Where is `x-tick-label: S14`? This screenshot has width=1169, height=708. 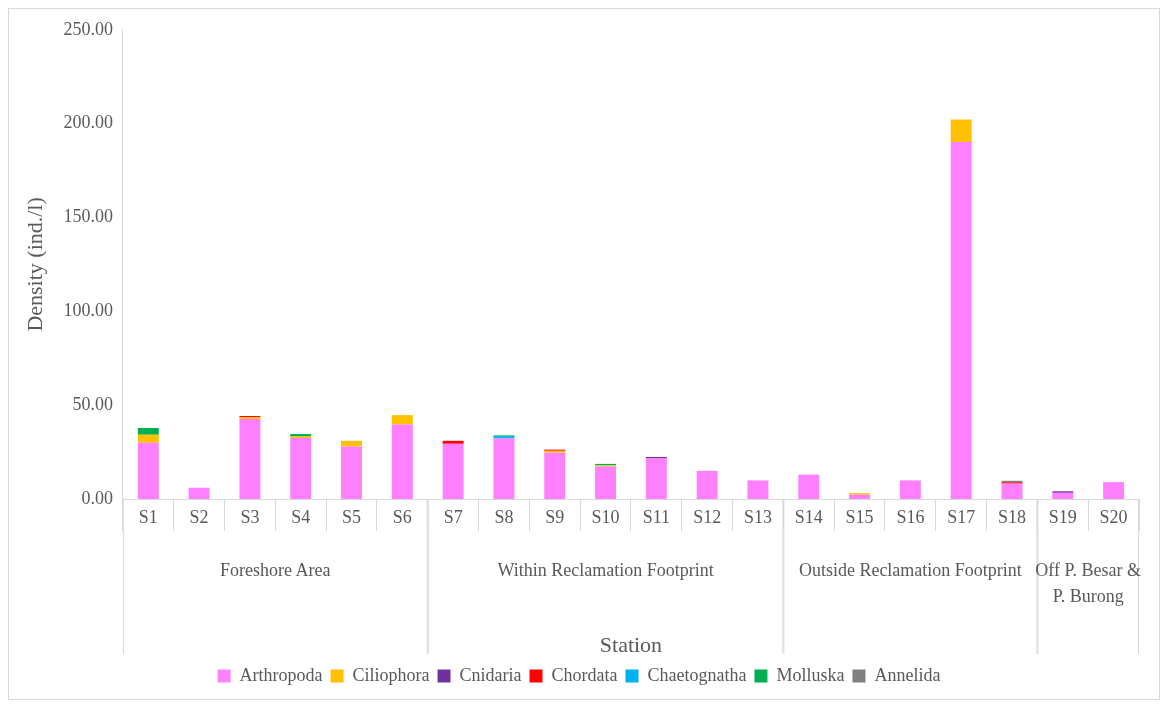 x-tick-label: S14 is located at coordinates (808, 516).